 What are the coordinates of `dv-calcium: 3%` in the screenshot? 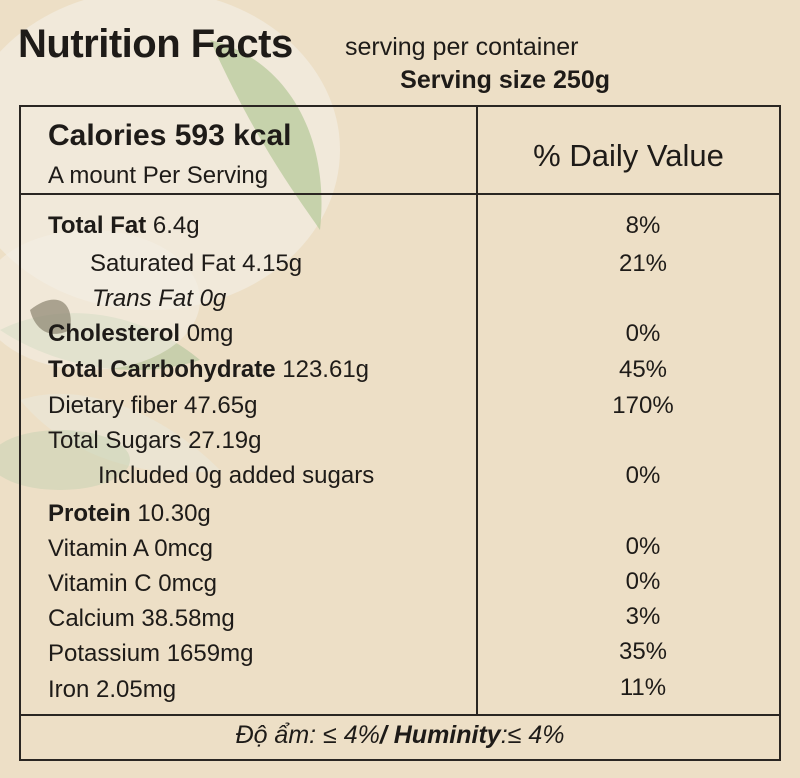 It's located at (643, 616).